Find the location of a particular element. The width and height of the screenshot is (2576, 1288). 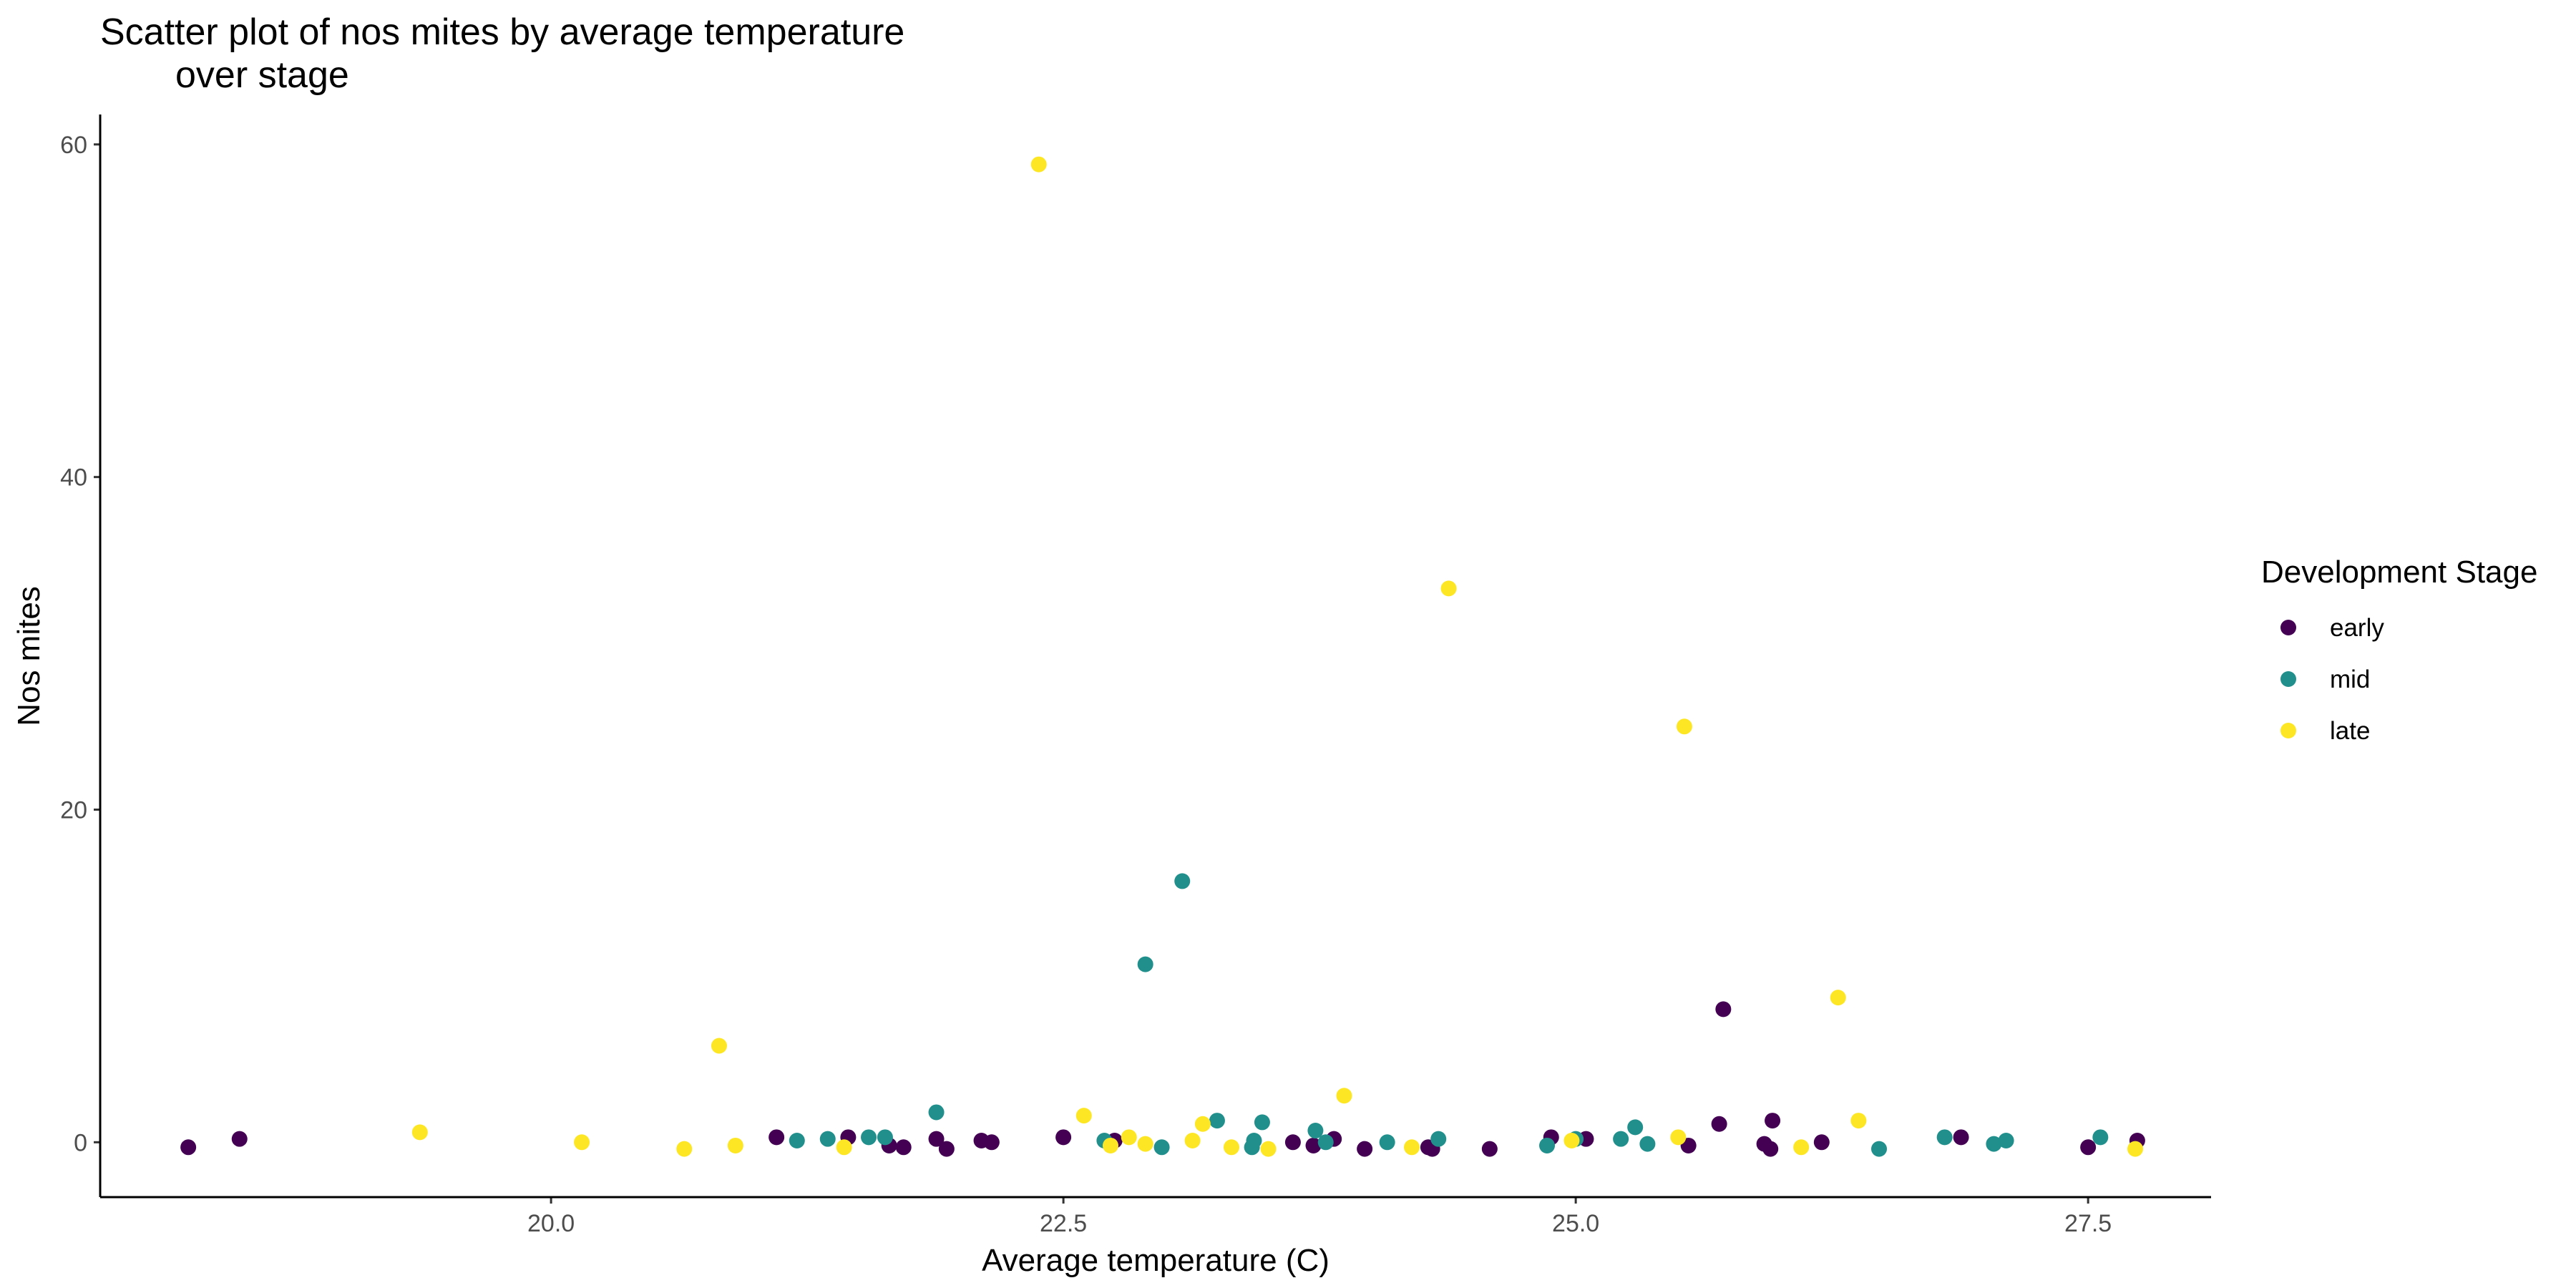

y-tick-label: 0 is located at coordinates (80, 1142).